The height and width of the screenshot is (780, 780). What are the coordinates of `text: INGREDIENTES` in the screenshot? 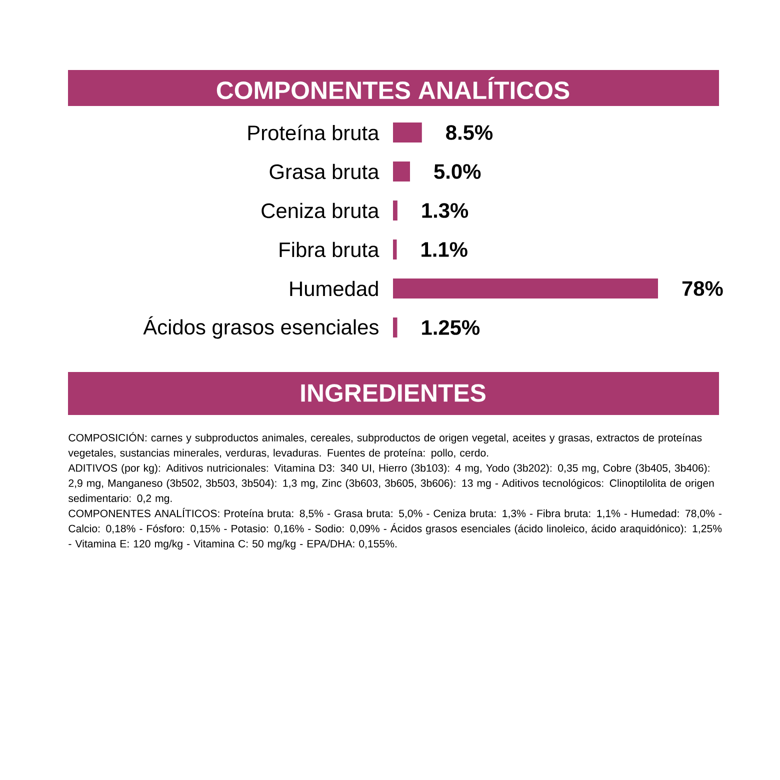 It's located at (393, 393).